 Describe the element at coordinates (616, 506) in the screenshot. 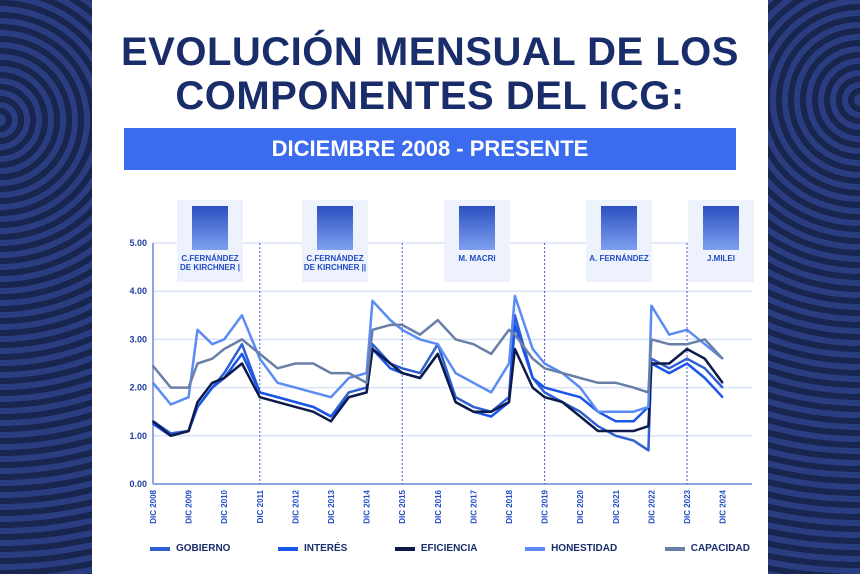

I see `x-tick-label: DIC 2021` at that location.